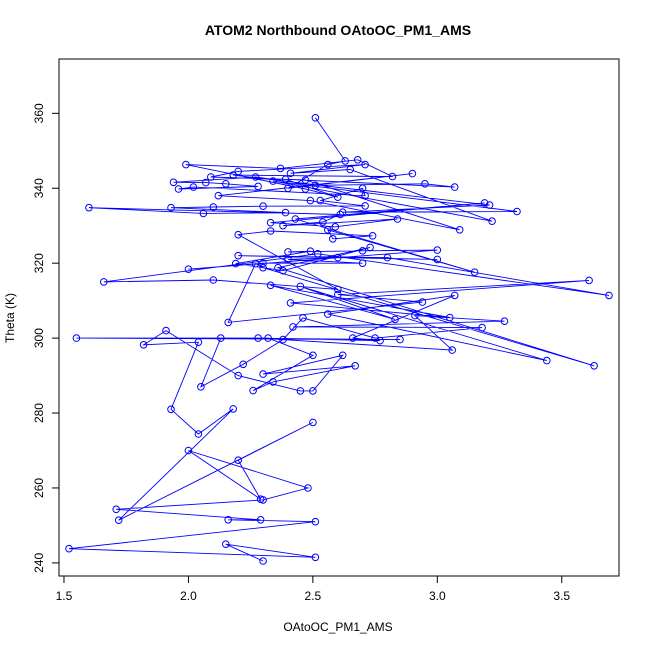 The image size is (650, 650). Describe the element at coordinates (39, 413) in the screenshot. I see `y-tick-label: 280` at that location.